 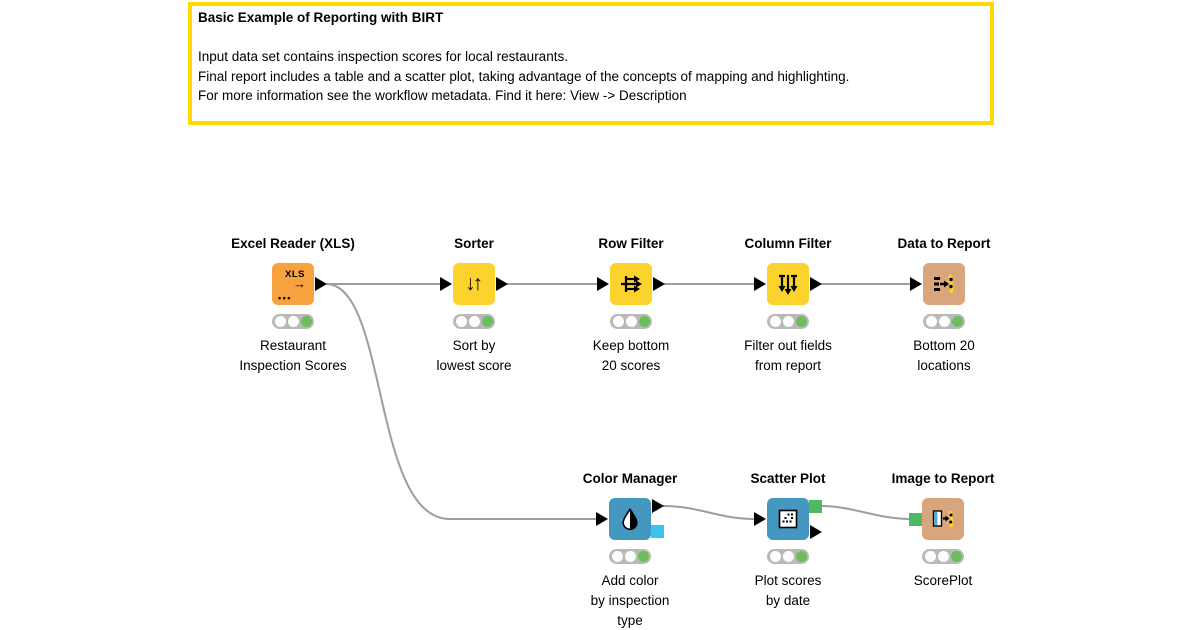 What do you see at coordinates (788, 355) in the screenshot?
I see `node-label: Filter out fields from report` at bounding box center [788, 355].